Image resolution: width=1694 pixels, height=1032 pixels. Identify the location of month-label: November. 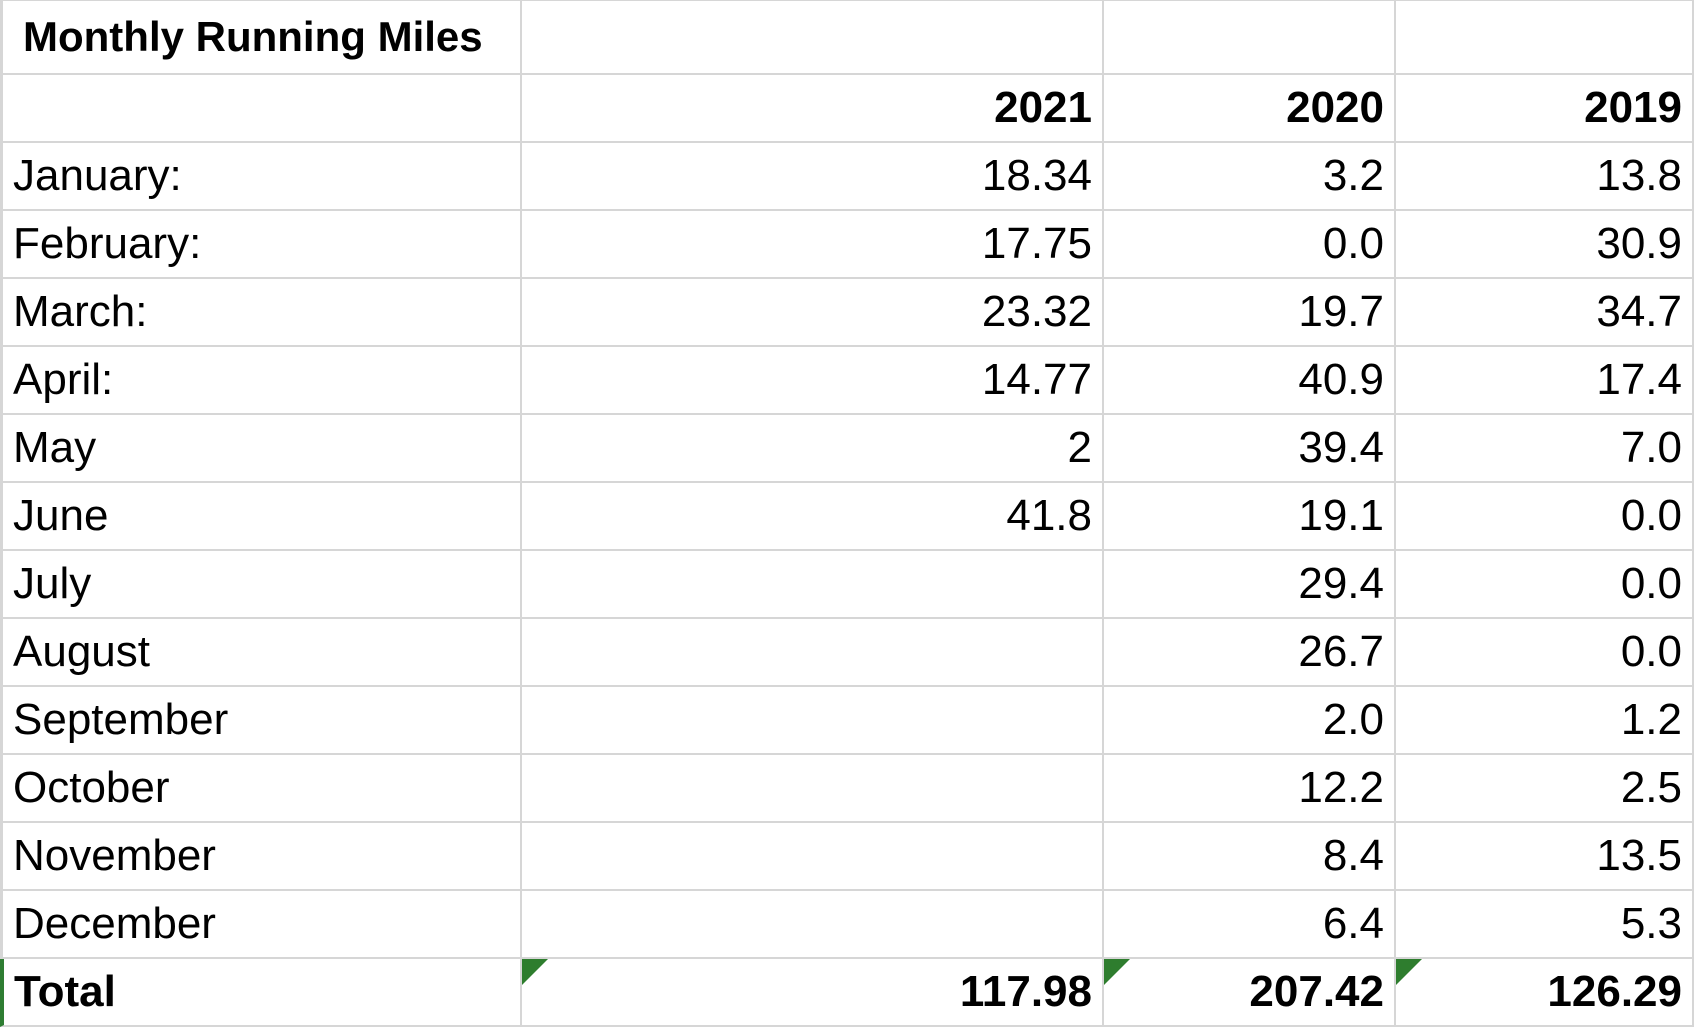
(261, 857).